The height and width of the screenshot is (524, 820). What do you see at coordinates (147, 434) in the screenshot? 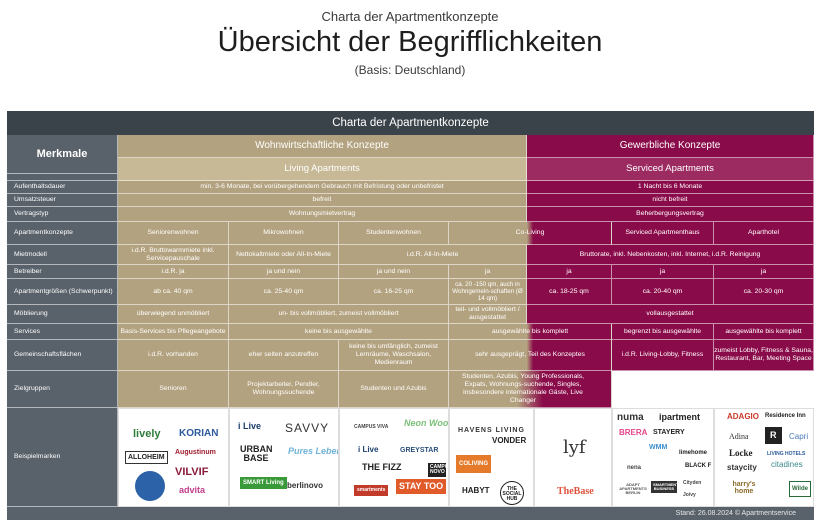
I see `brand-logo: lively` at bounding box center [147, 434].